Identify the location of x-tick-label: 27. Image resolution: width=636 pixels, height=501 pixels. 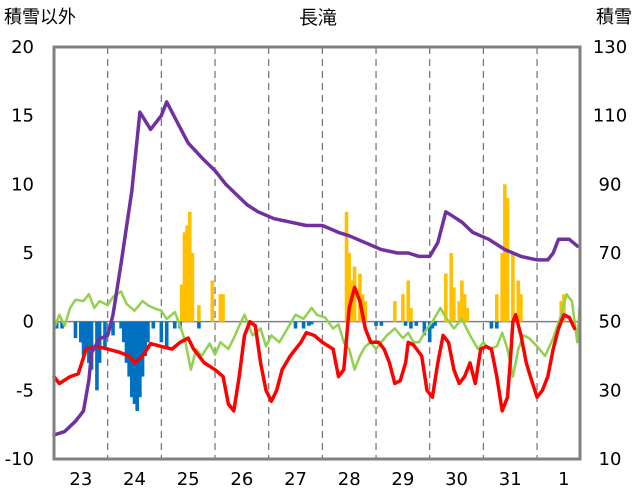
(295, 479).